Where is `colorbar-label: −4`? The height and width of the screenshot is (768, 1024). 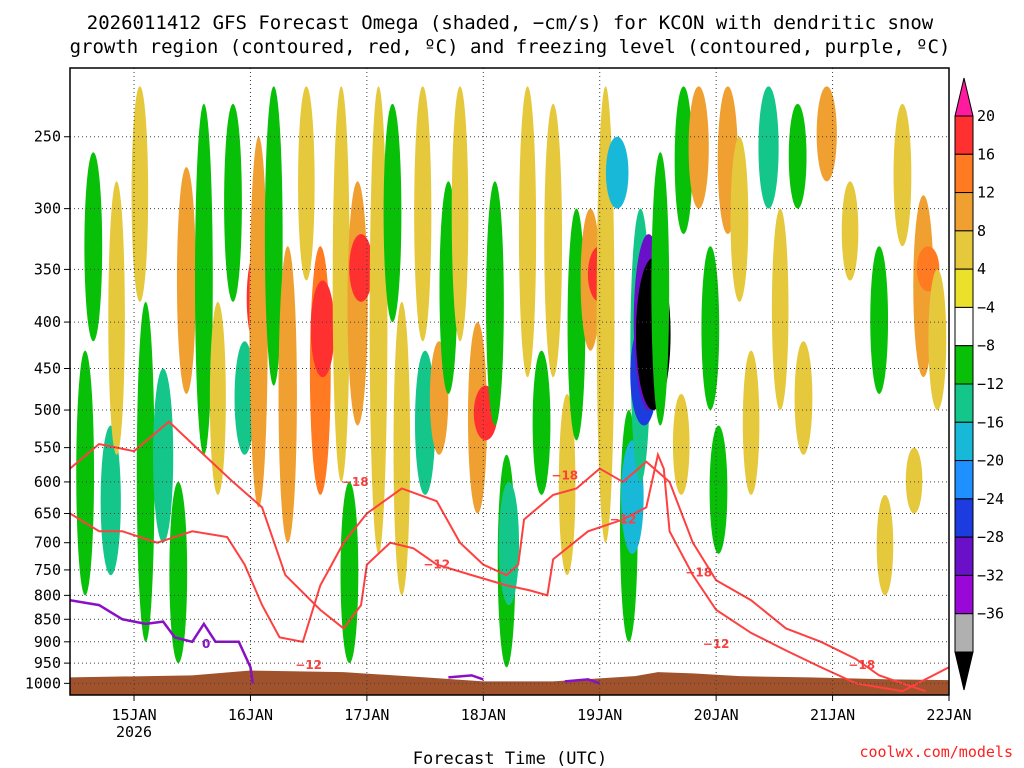 colorbar-label: −4 is located at coordinates (986, 307).